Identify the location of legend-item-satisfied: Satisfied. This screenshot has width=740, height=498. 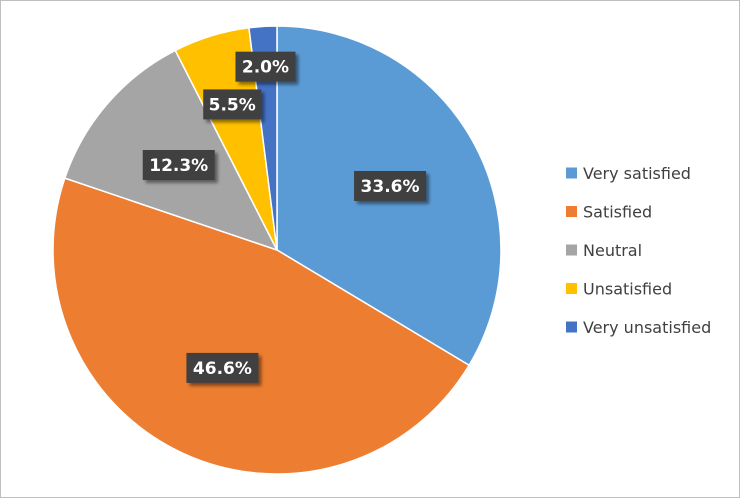
(609, 212).